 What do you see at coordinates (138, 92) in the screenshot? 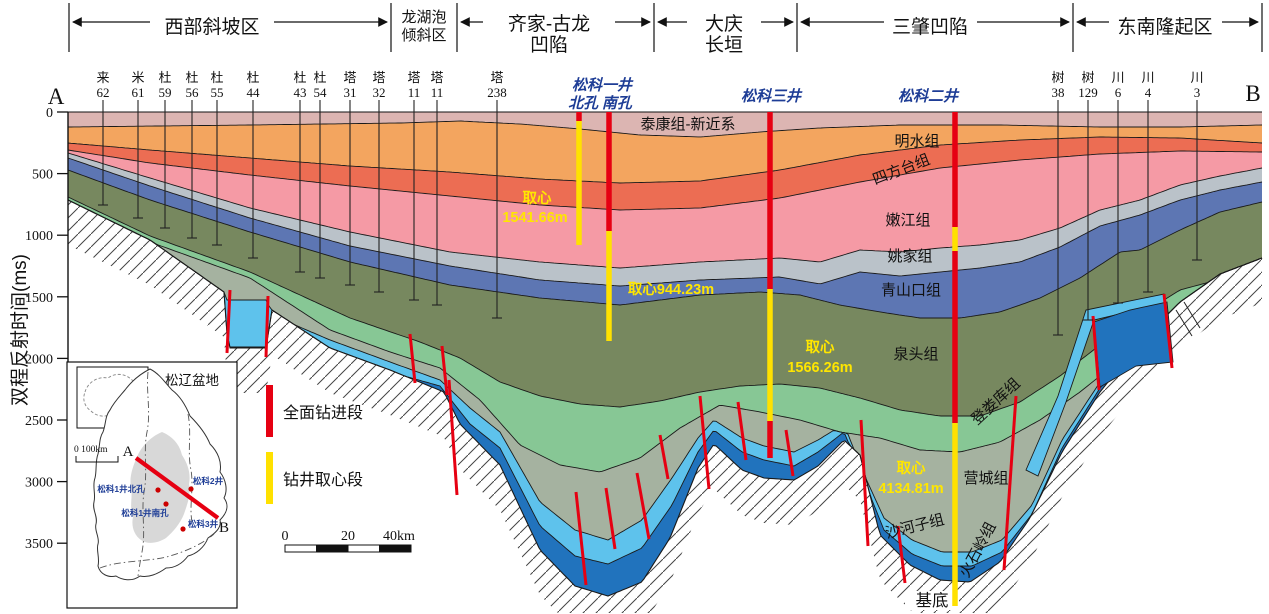
I see `well-number: 61` at bounding box center [138, 92].